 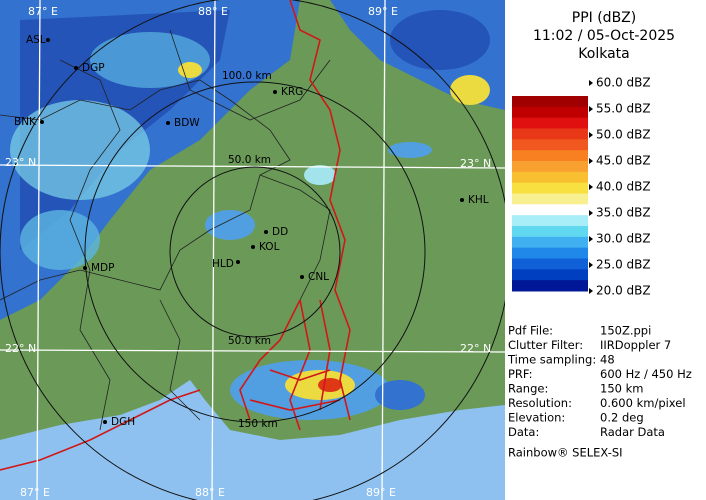 I want to click on place-label: DGH, so click(x=123, y=422).